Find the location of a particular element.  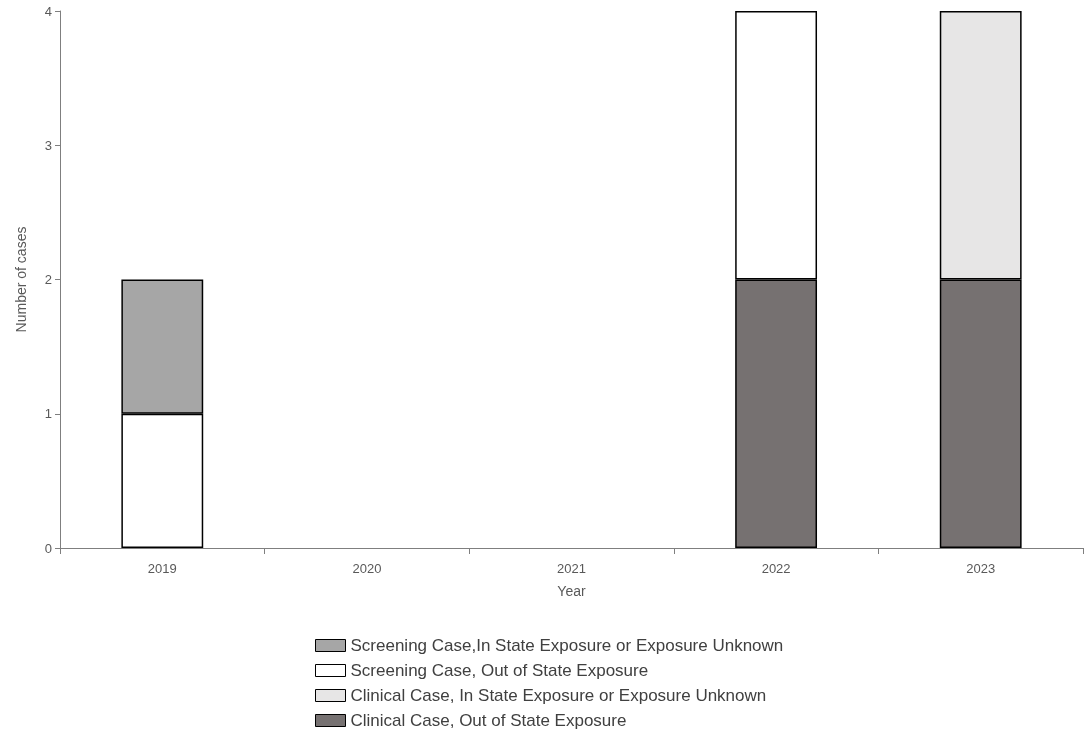

legend-label: Screening Case, Out of State Exposure is located at coordinates (499, 670).